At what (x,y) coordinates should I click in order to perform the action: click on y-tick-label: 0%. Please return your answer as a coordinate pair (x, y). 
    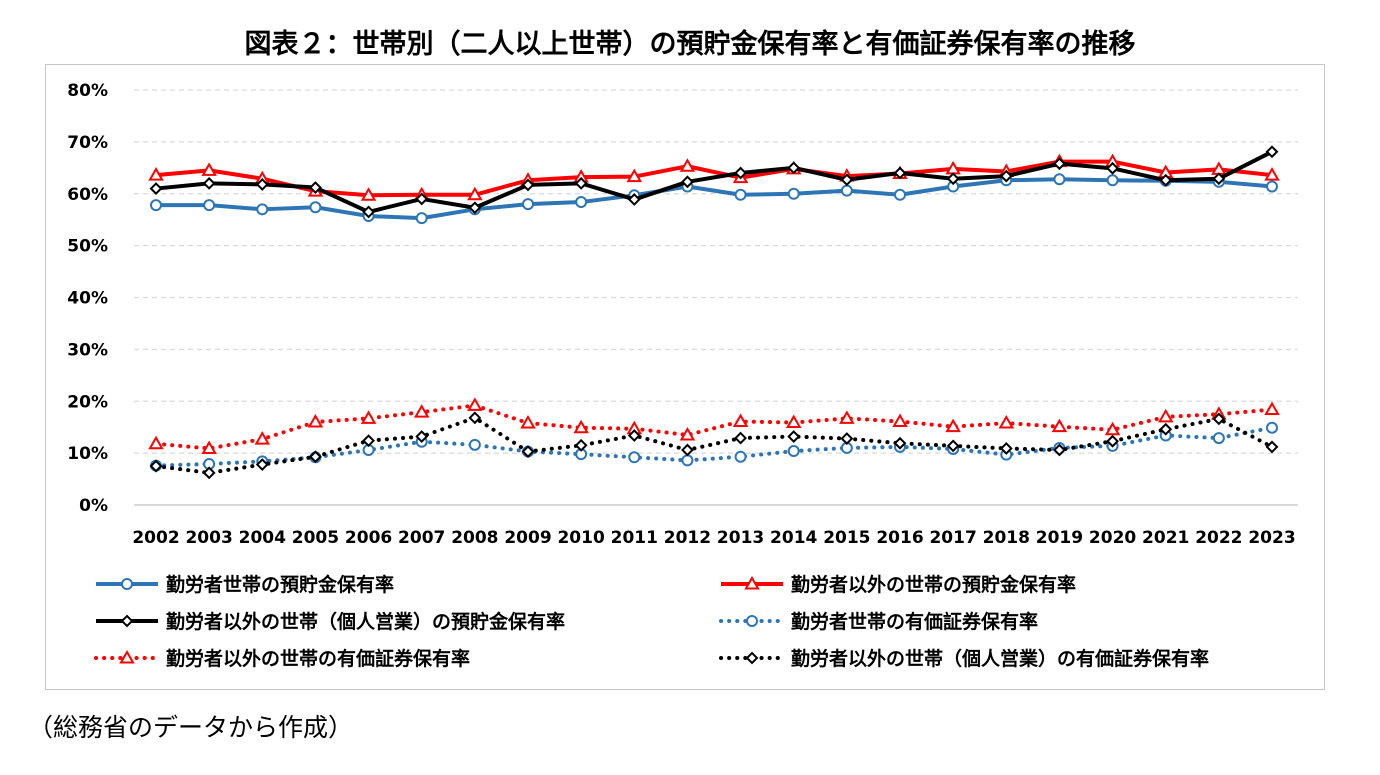
    Looking at the image, I should click on (93, 506).